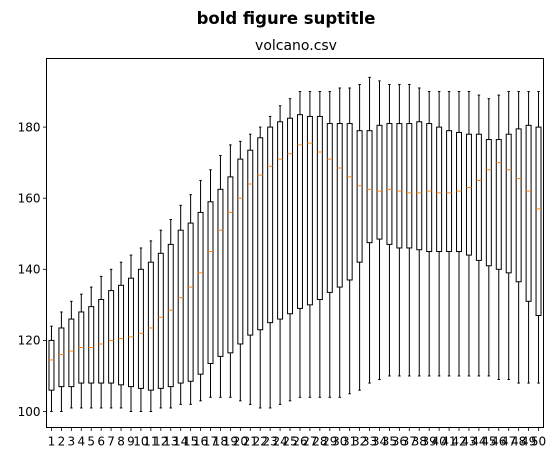  Describe the element at coordinates (250, 442) in the screenshot. I see `x-tick-label: 21` at that location.